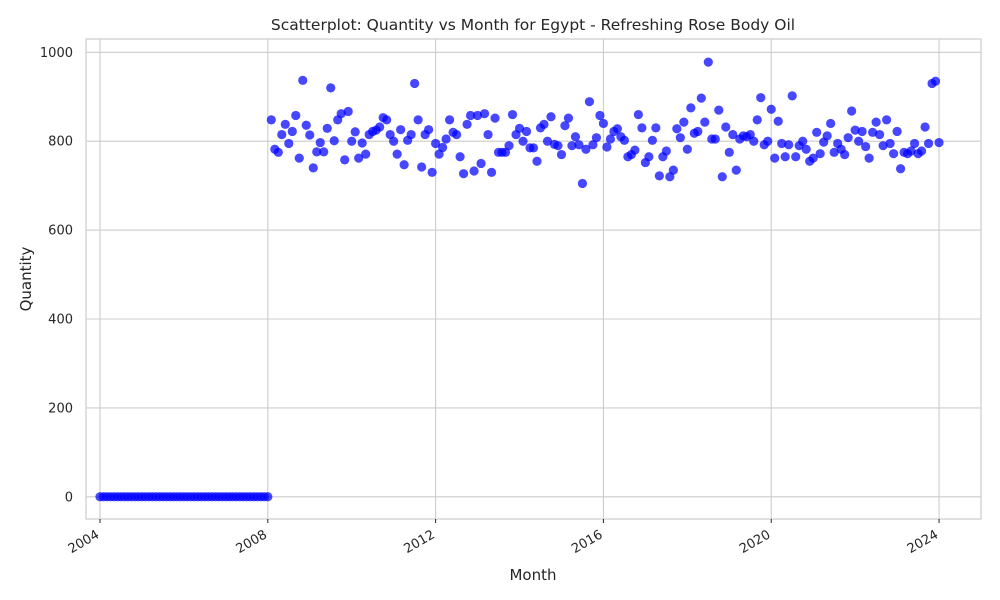  I want to click on y-tick-label: 200, so click(60, 408).